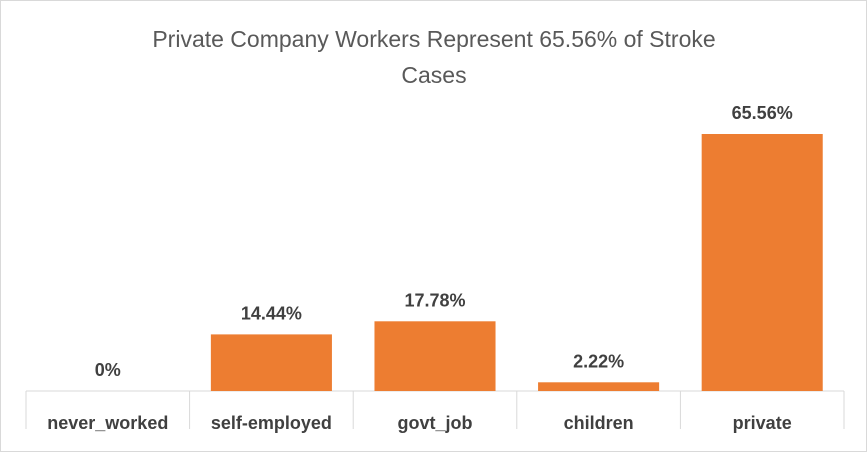 This screenshot has height=452, width=867. Describe the element at coordinates (434, 300) in the screenshot. I see `data-label-govt_job: 17.78%` at that location.